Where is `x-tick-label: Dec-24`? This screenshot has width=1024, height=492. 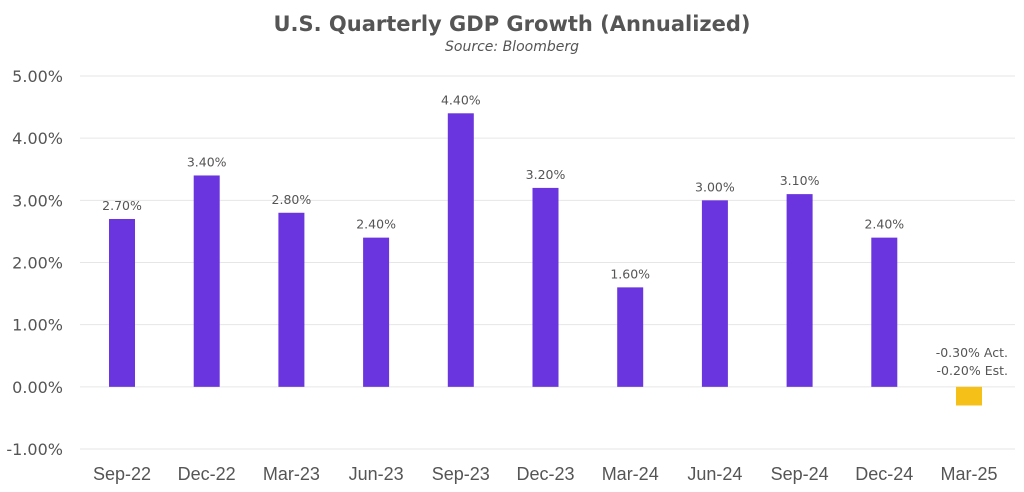 x-tick-label: Dec-24 is located at coordinates (884, 474).